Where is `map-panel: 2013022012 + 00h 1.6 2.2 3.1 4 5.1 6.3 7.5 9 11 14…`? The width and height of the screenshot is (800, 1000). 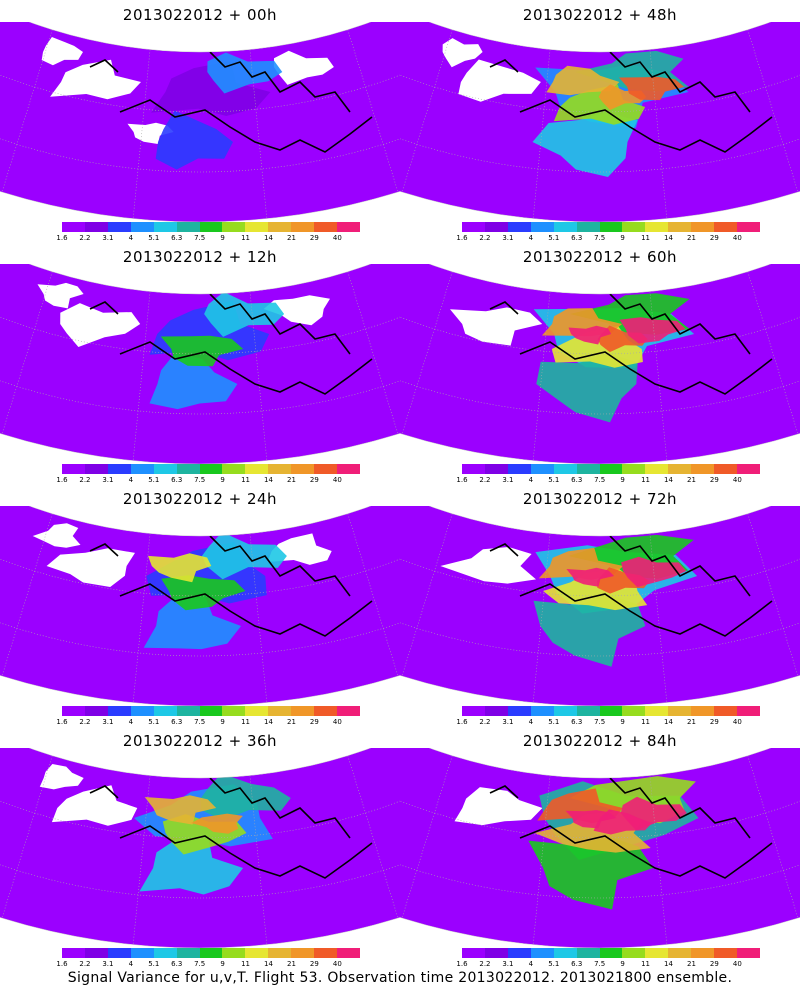
map-panel: 2013022012 + 00h 1.6 2.2 3.1 4 5.1 6.3 7.5 9 11 14… is located at coordinates (200, 122).